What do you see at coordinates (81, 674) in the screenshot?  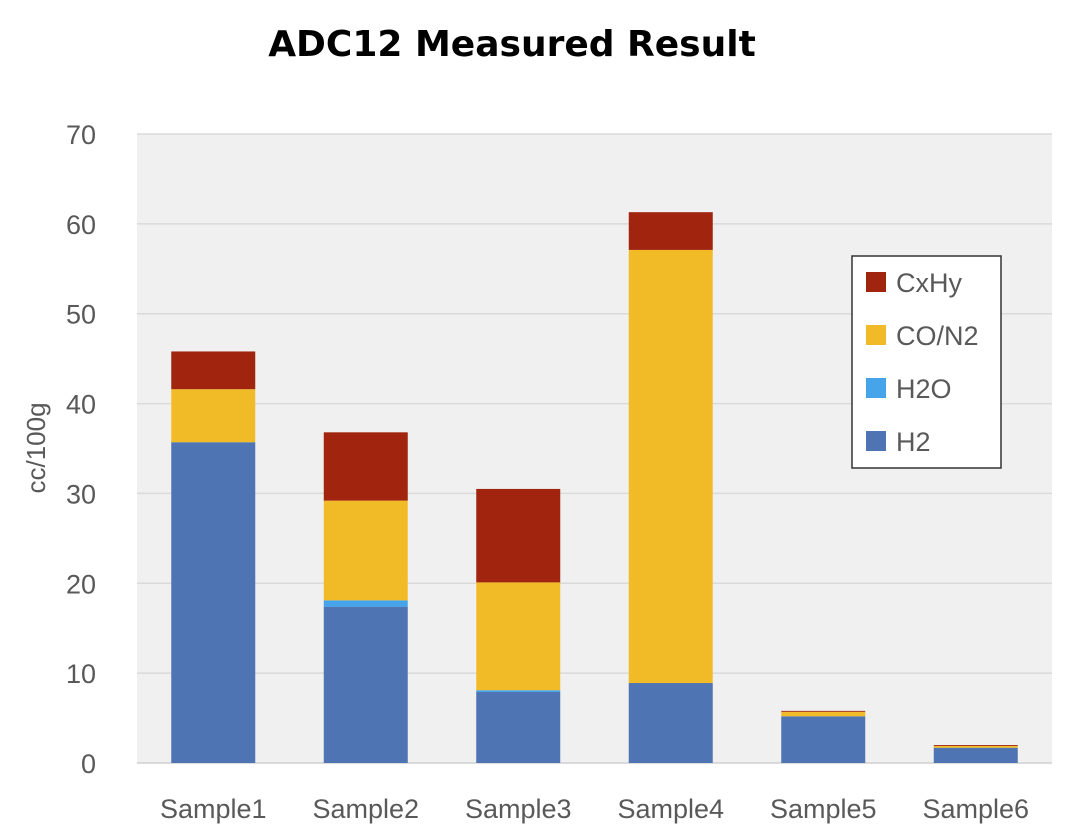 I see `y-tick-label: 10` at bounding box center [81, 674].